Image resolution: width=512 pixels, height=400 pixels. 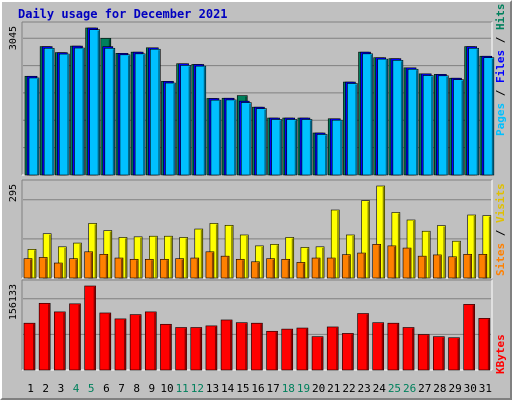 I want to click on legend-bottom-part: KBytes, so click(x=500, y=354).